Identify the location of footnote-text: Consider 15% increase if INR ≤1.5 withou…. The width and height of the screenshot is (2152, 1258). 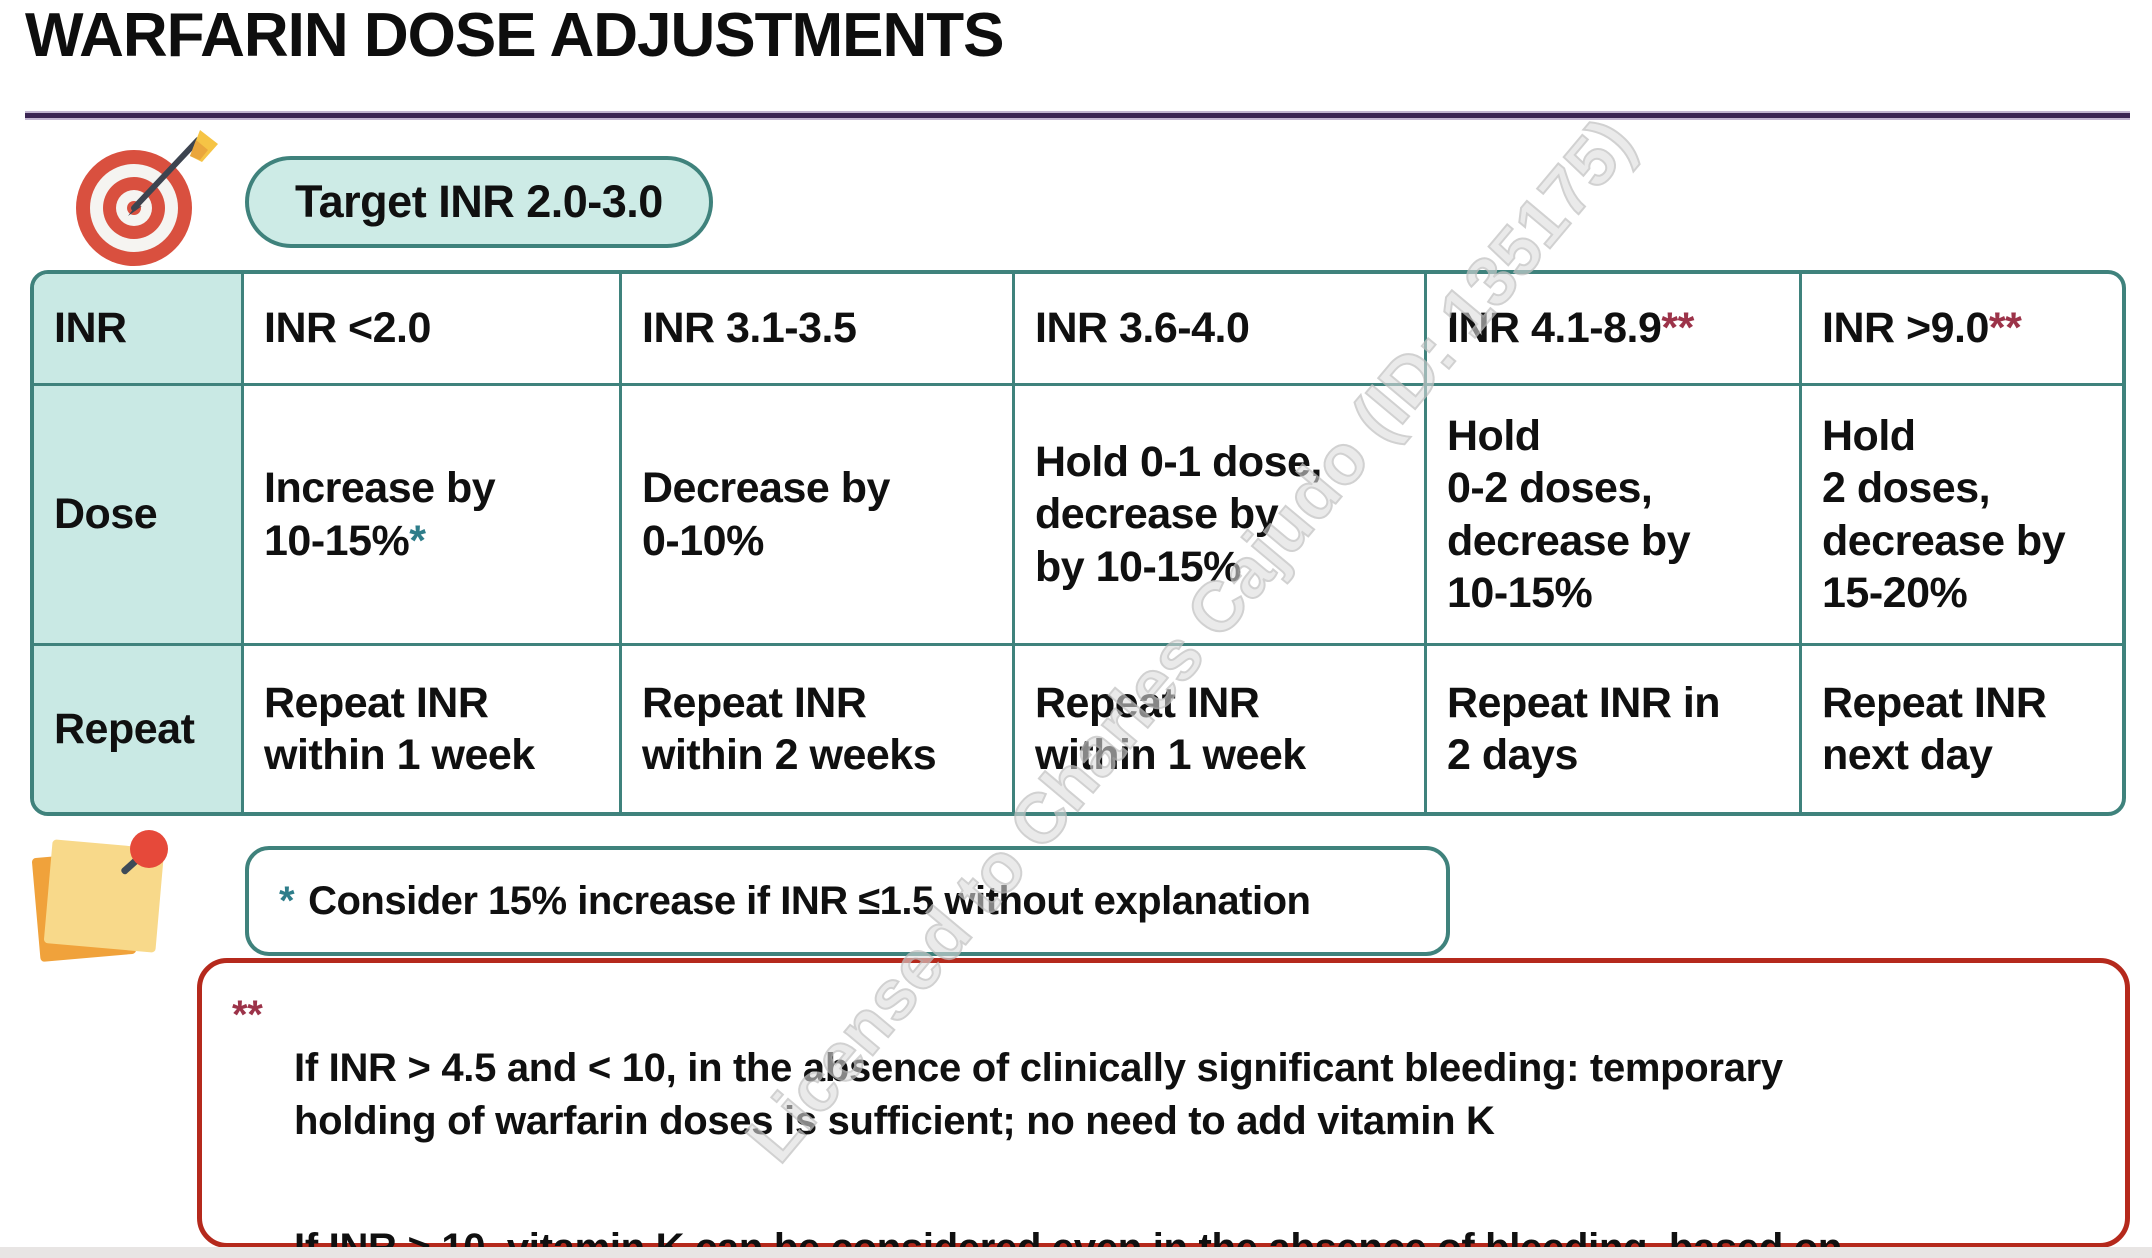
(809, 900).